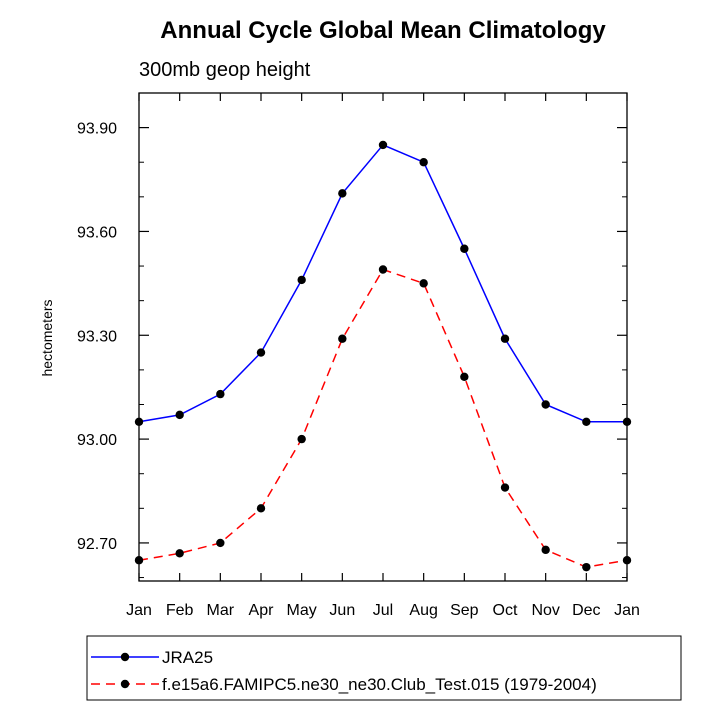 Image resolution: width=722 pixels, height=721 pixels. Describe the element at coordinates (187, 657) in the screenshot. I see `legend-label: JRA25` at that location.